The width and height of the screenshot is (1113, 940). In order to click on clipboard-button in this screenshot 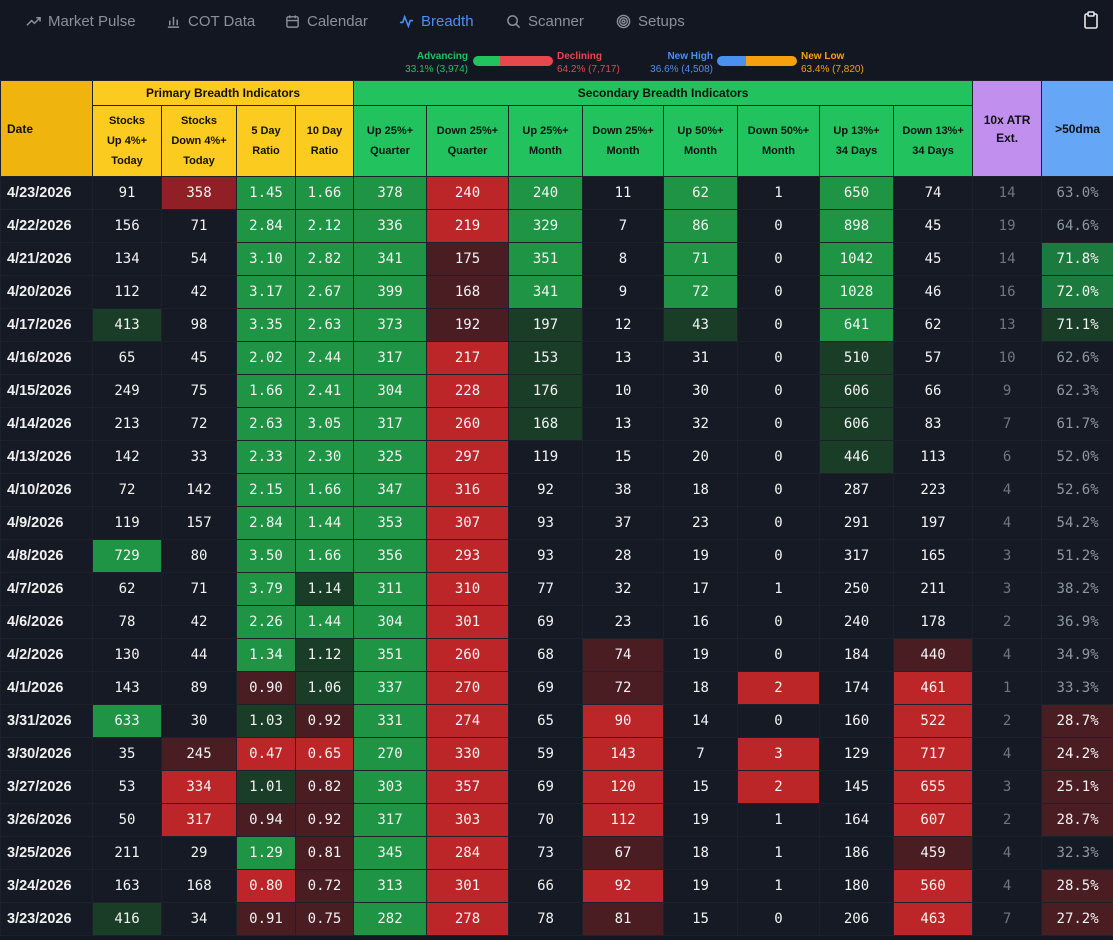, I will do `click(1091, 22)`.